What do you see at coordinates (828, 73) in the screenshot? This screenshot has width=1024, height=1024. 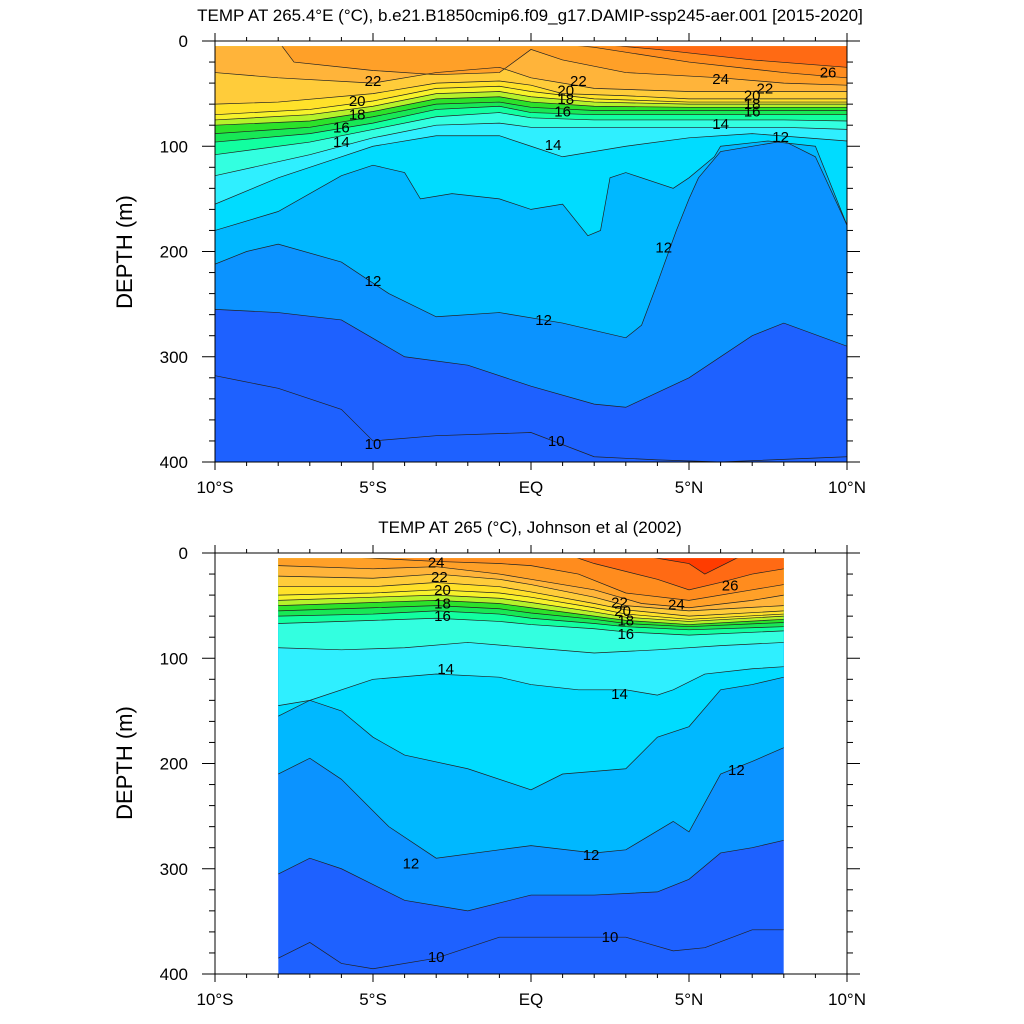 I see `contour-label: 26` at bounding box center [828, 73].